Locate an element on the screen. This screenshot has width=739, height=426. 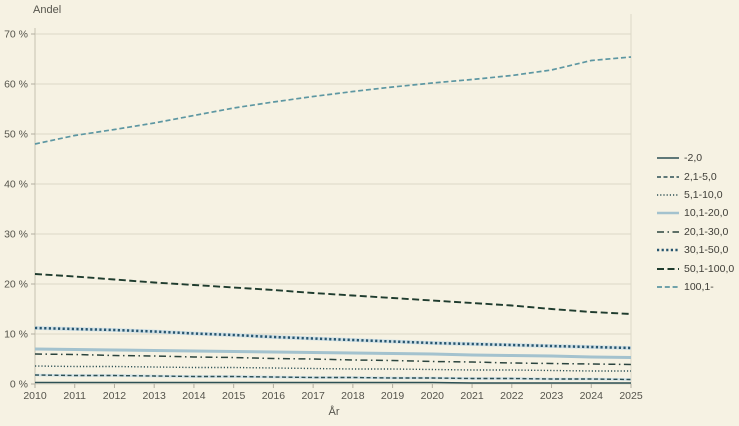
legend-item-100-1: 100,1- is located at coordinates (695, 287).